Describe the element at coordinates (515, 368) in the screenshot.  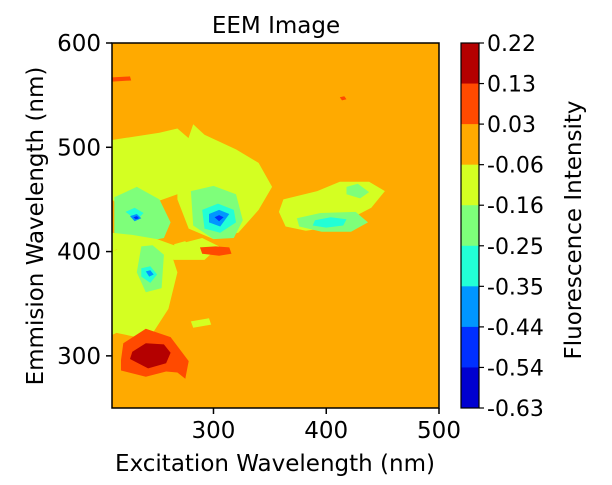
I see `colorbar-tick-label: -0.54` at that location.